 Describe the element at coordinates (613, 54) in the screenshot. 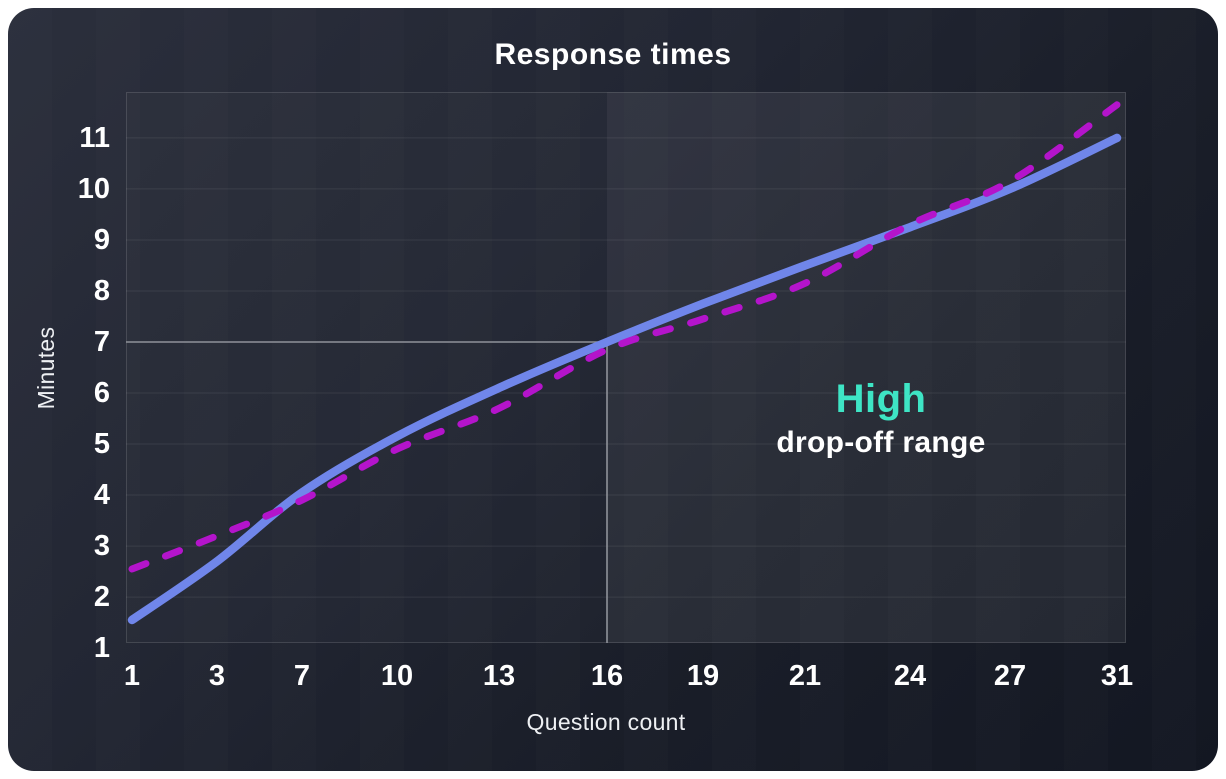

I see `chart-title: Response times` at that location.